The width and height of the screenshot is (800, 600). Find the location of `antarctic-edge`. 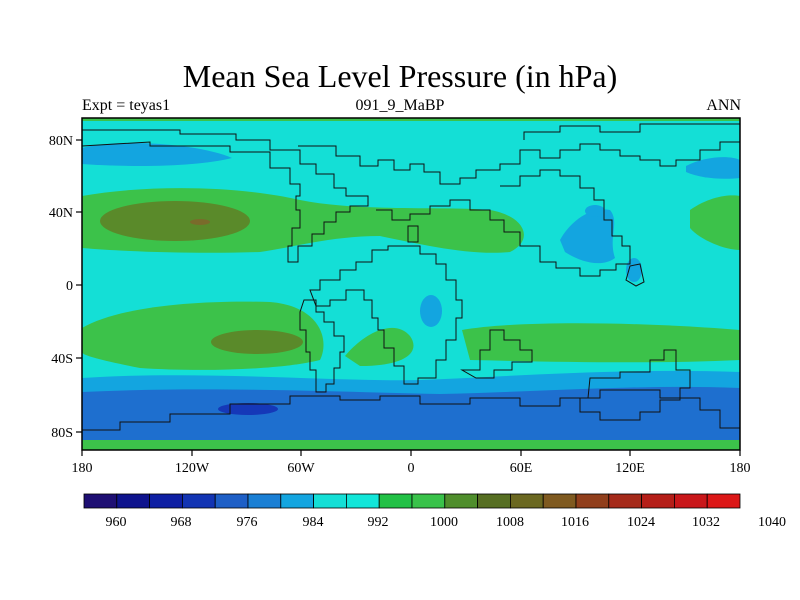

antarctic-edge is located at coordinates (411, 445).